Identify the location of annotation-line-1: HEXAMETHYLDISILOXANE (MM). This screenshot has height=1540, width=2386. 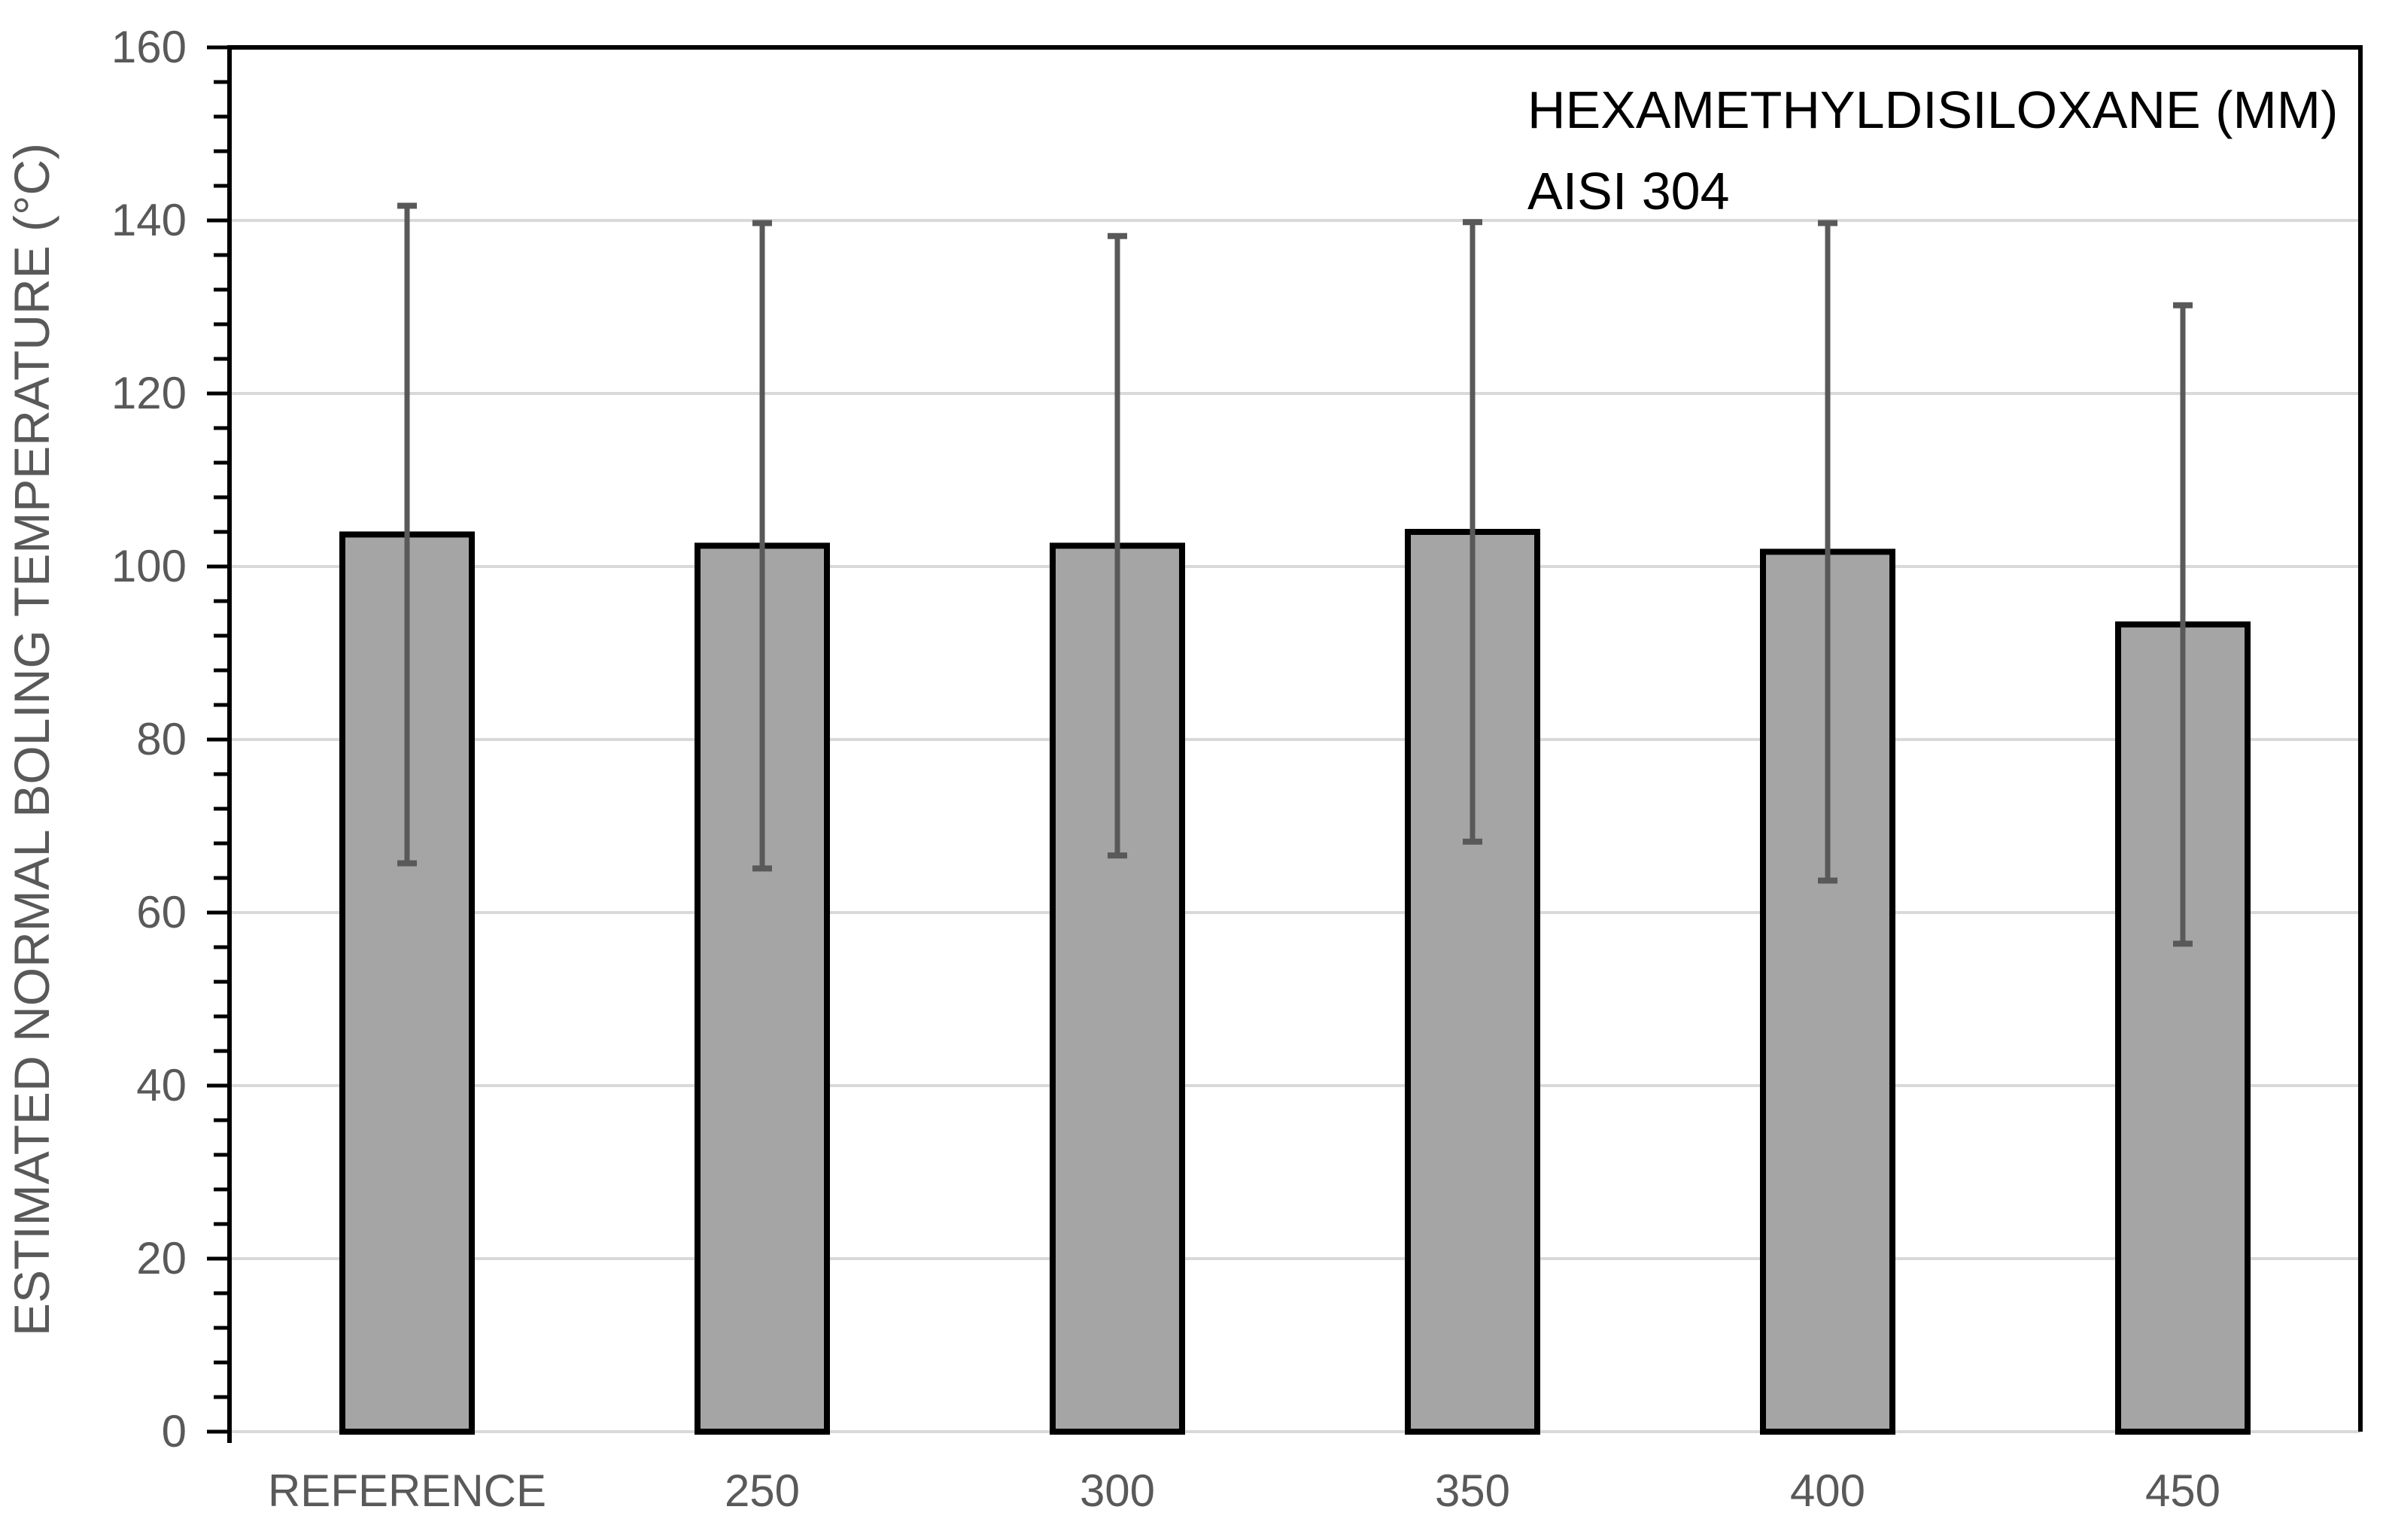
(1933, 109).